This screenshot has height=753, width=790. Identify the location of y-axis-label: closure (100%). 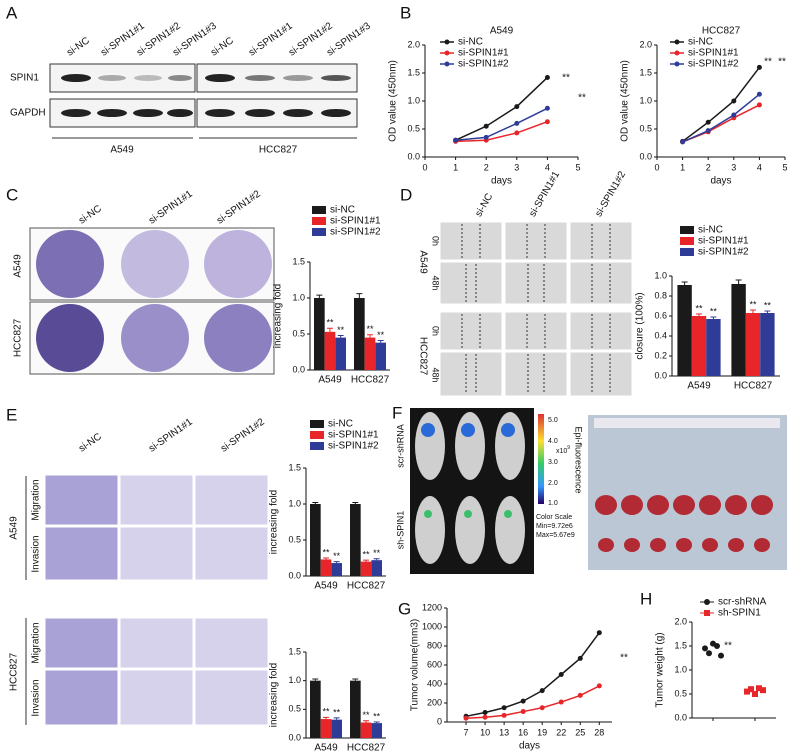
(640, 325).